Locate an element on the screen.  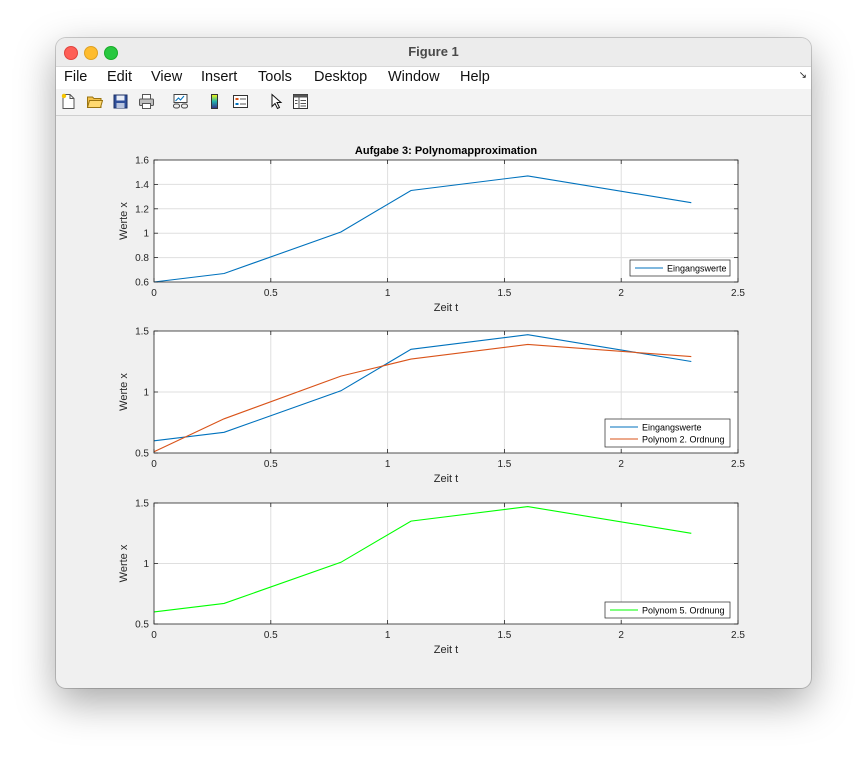
ax1-y-axis-label: Werte x is located at coordinates (124, 221).